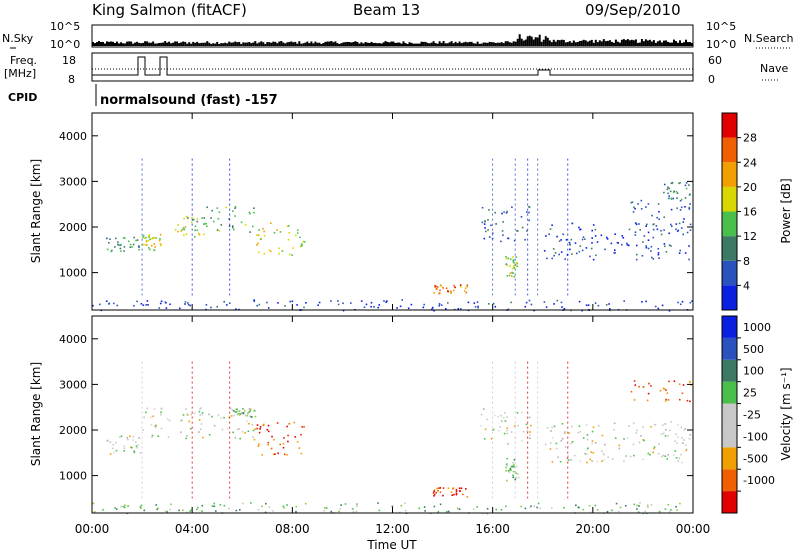 The width and height of the screenshot is (800, 554). What do you see at coordinates (192, 529) in the screenshot?
I see `x-tick-label: 04:00` at bounding box center [192, 529].